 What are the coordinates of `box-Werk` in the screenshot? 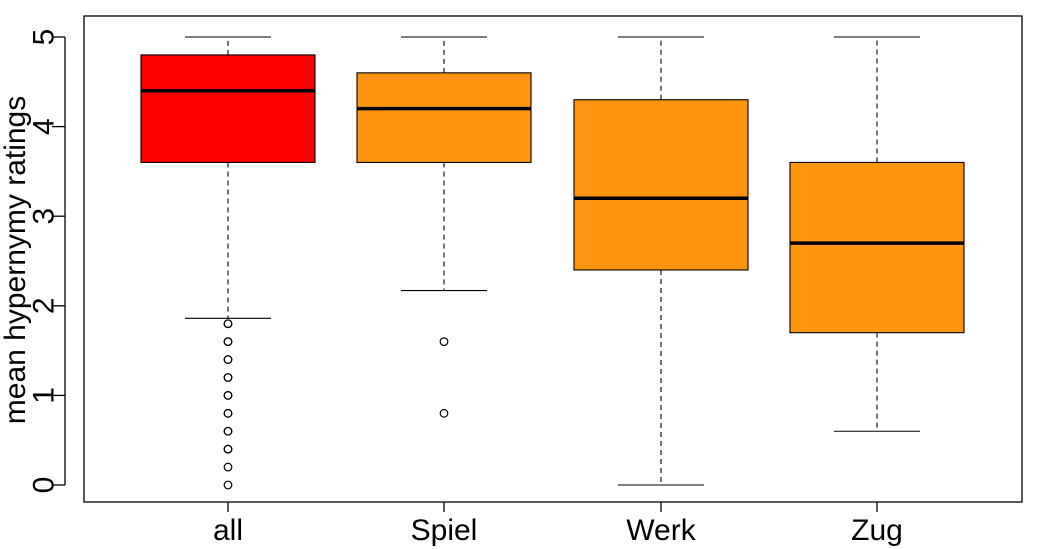 It's located at (661, 261).